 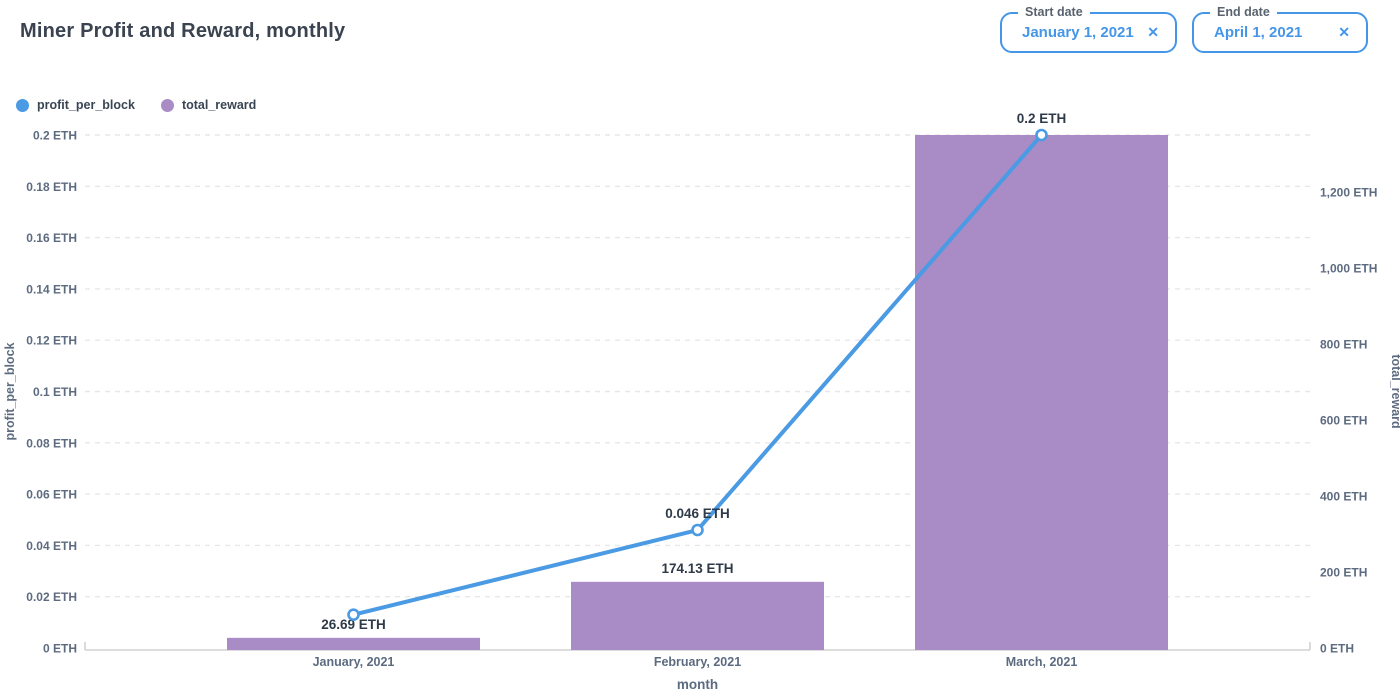 I want to click on x-axis-title: month, so click(x=697, y=684).